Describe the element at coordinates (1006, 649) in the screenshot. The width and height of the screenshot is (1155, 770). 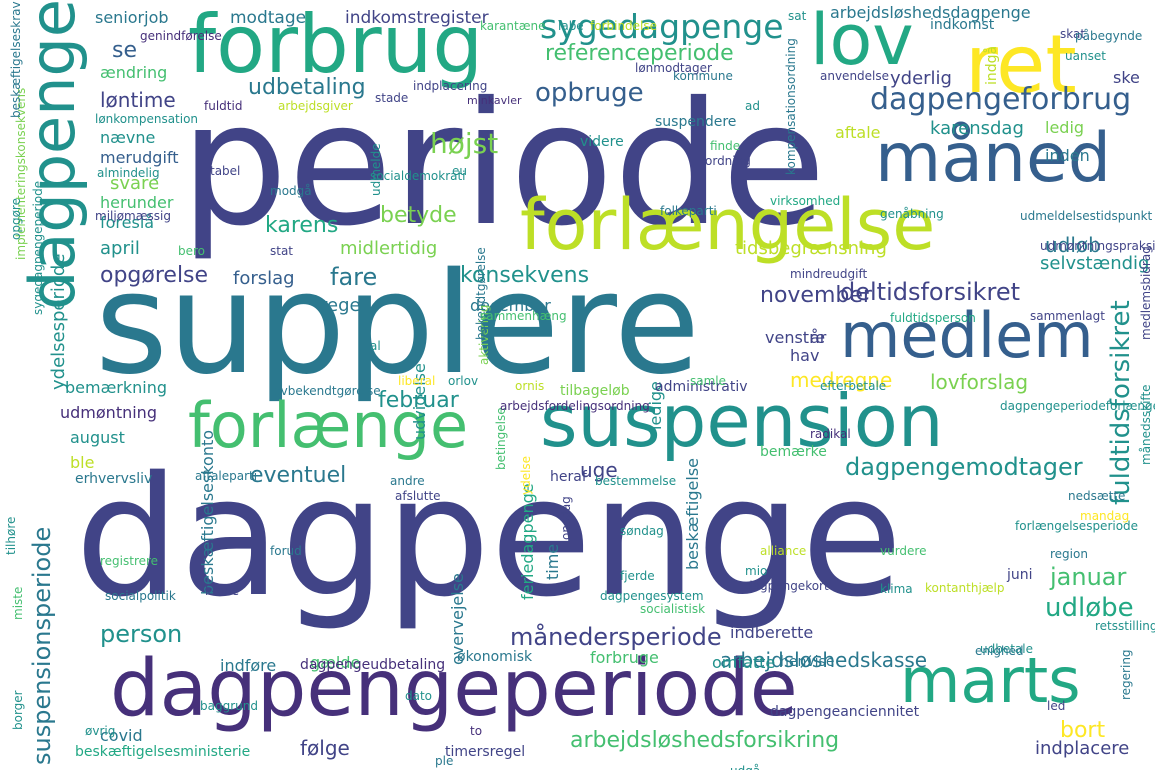
I see `cloud-word: udbetale` at that location.